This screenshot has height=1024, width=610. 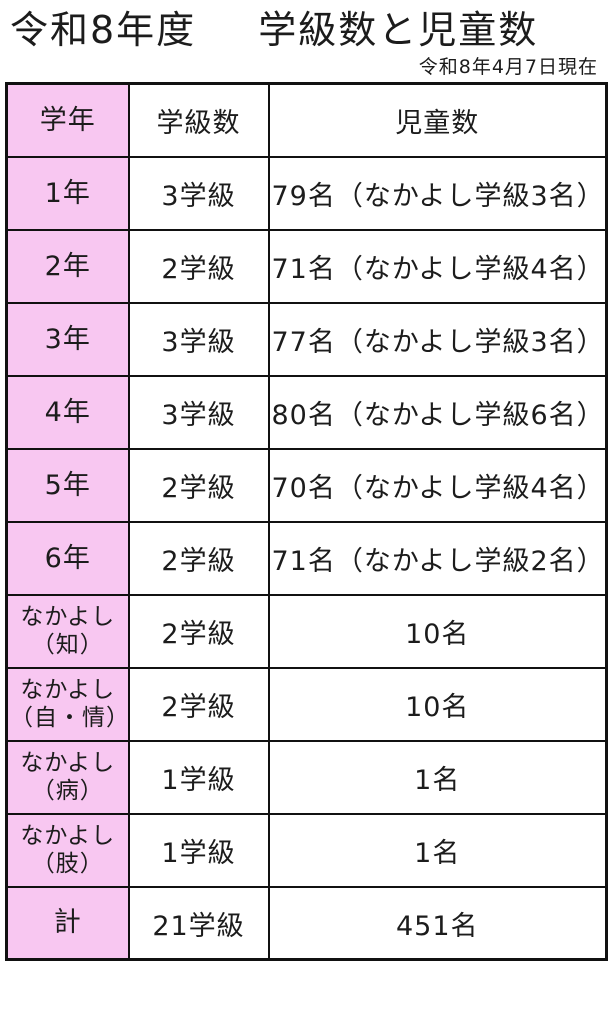 I want to click on table-row: なかよし （病） 1学級 1名, so click(x=306, y=777).